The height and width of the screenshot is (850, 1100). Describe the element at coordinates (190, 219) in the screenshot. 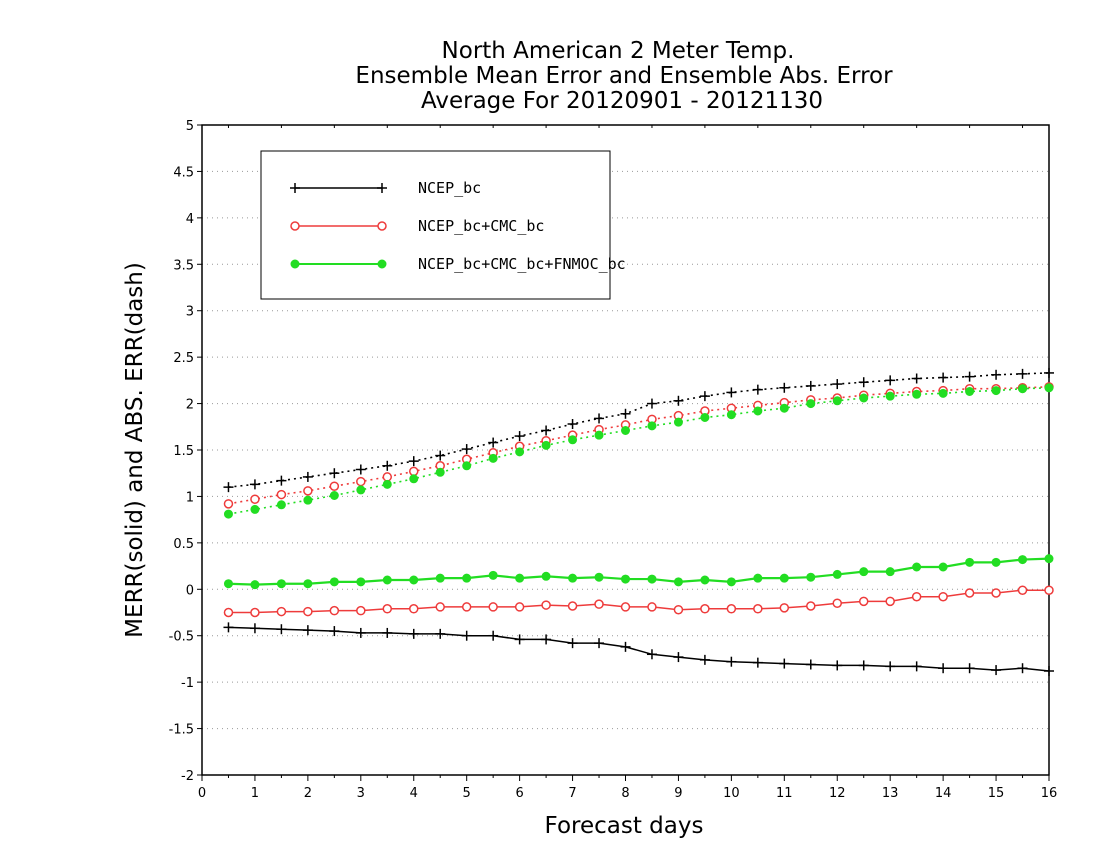

I see `y-tick-label: 4` at that location.